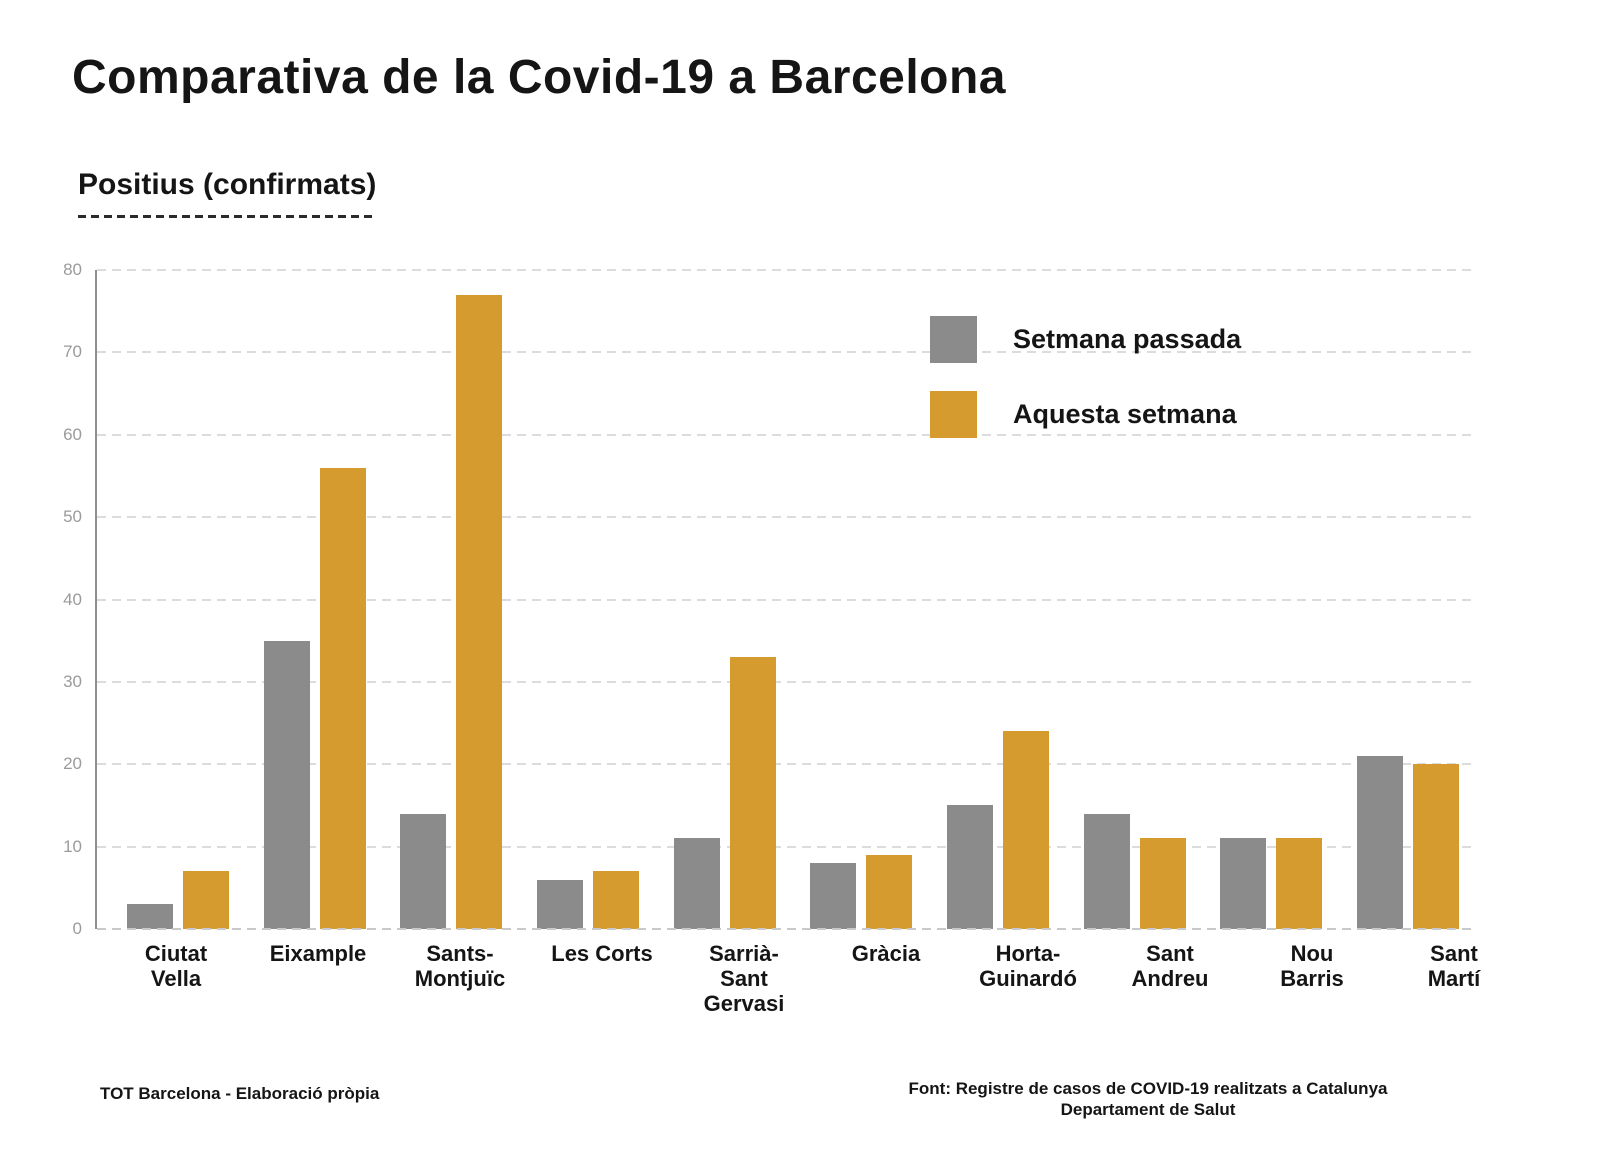  I want to click on y-axis-tick-labels: 0 10 20 30 40 50 60 70 80, so click(43, 599).